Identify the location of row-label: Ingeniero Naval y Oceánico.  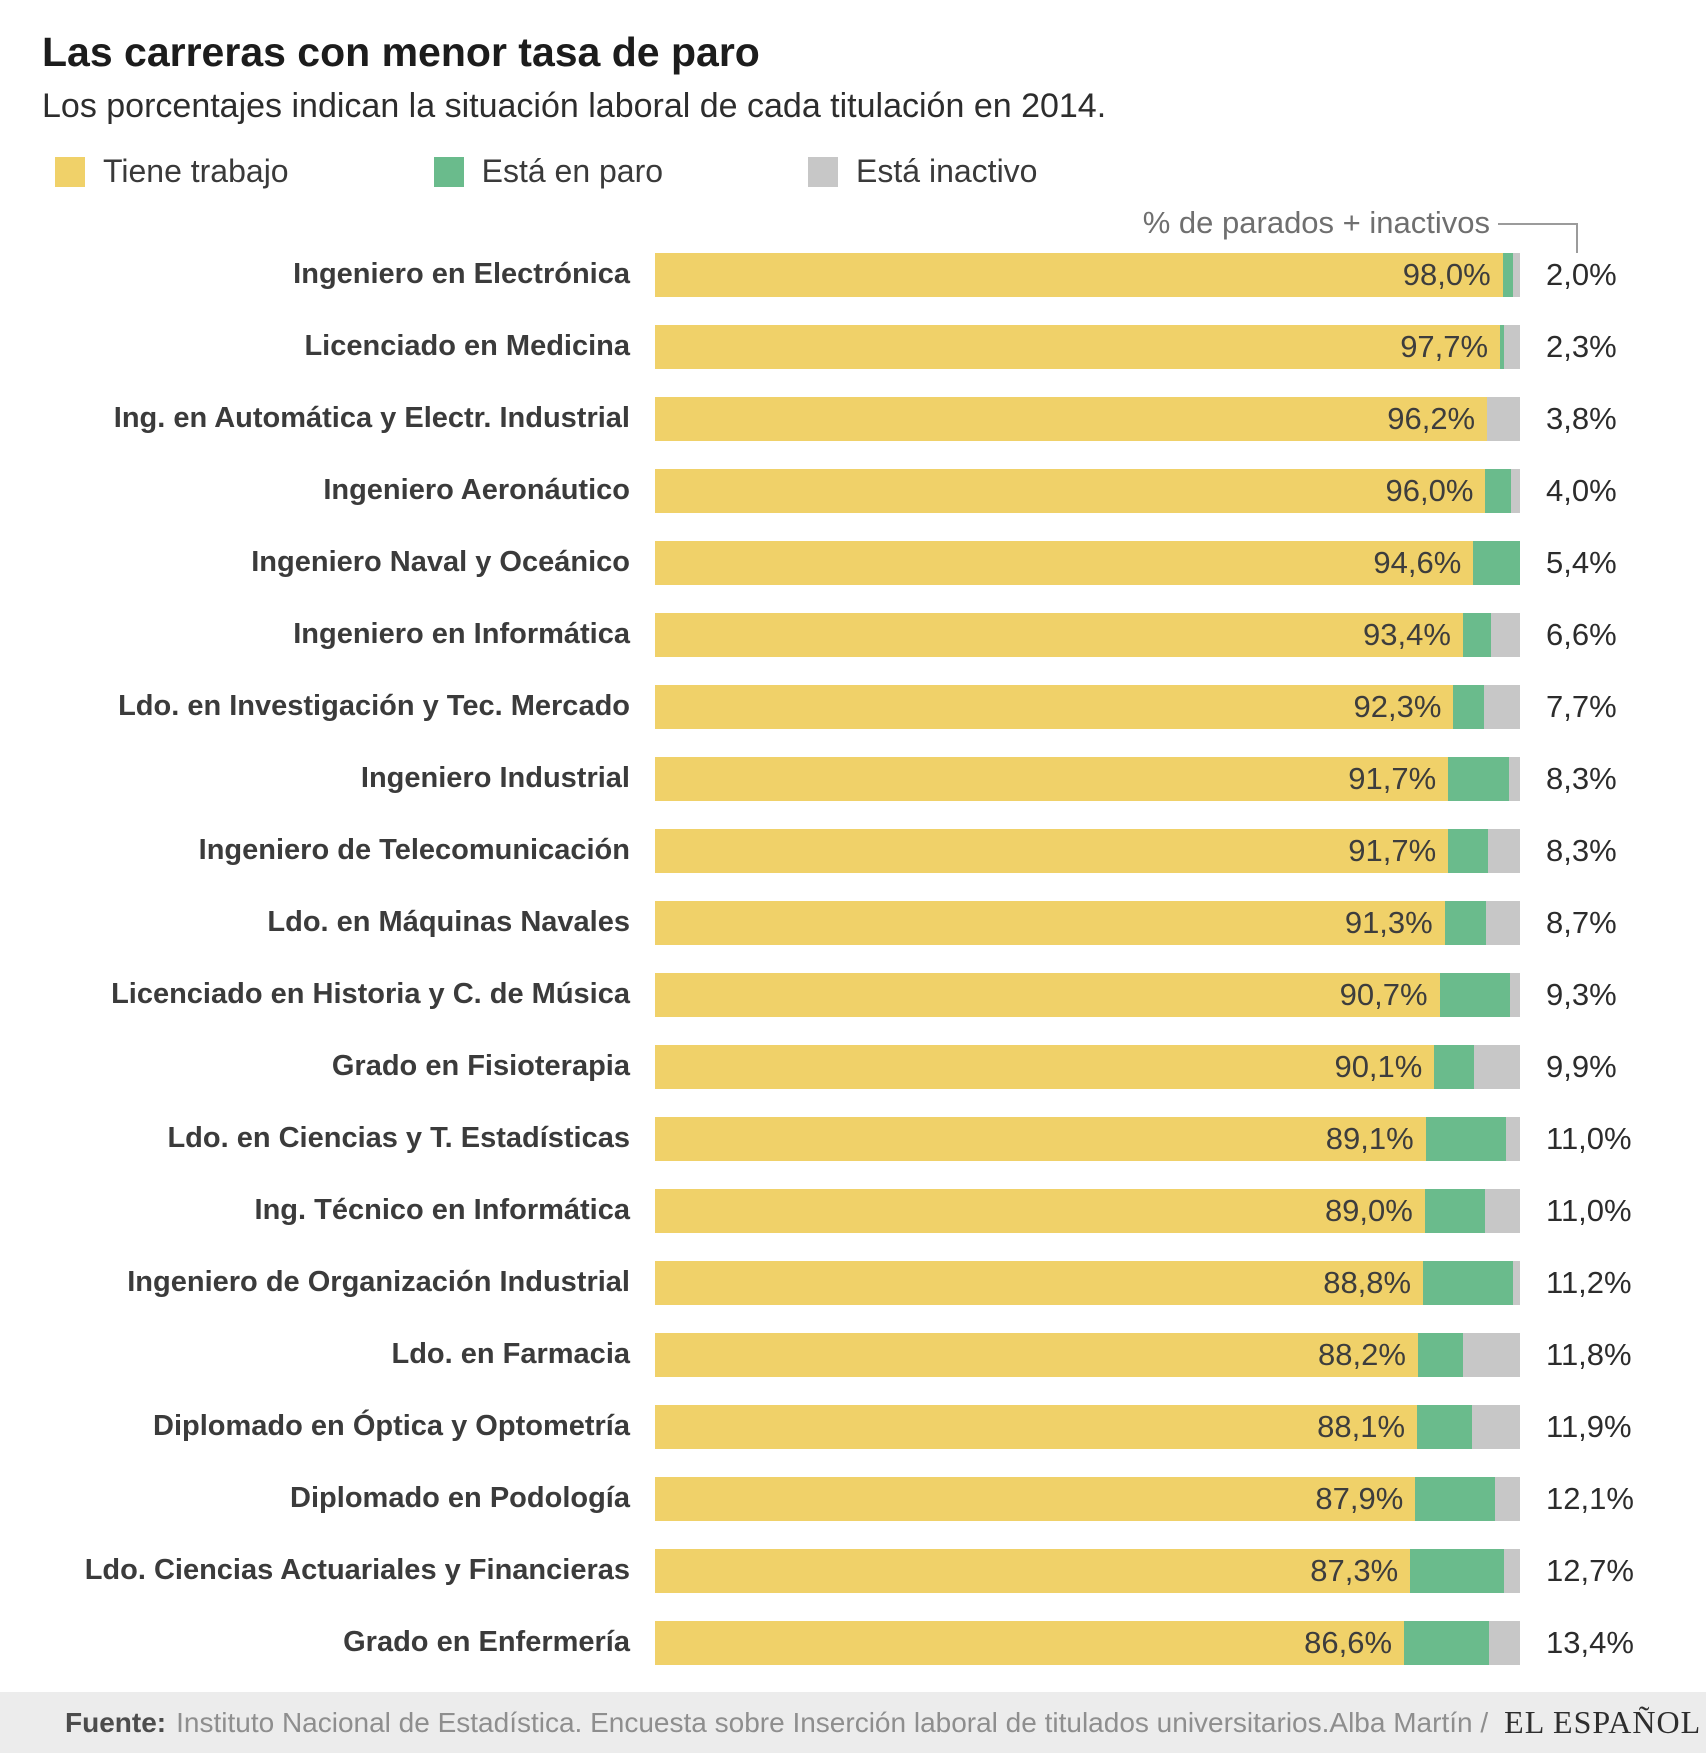
(440, 562).